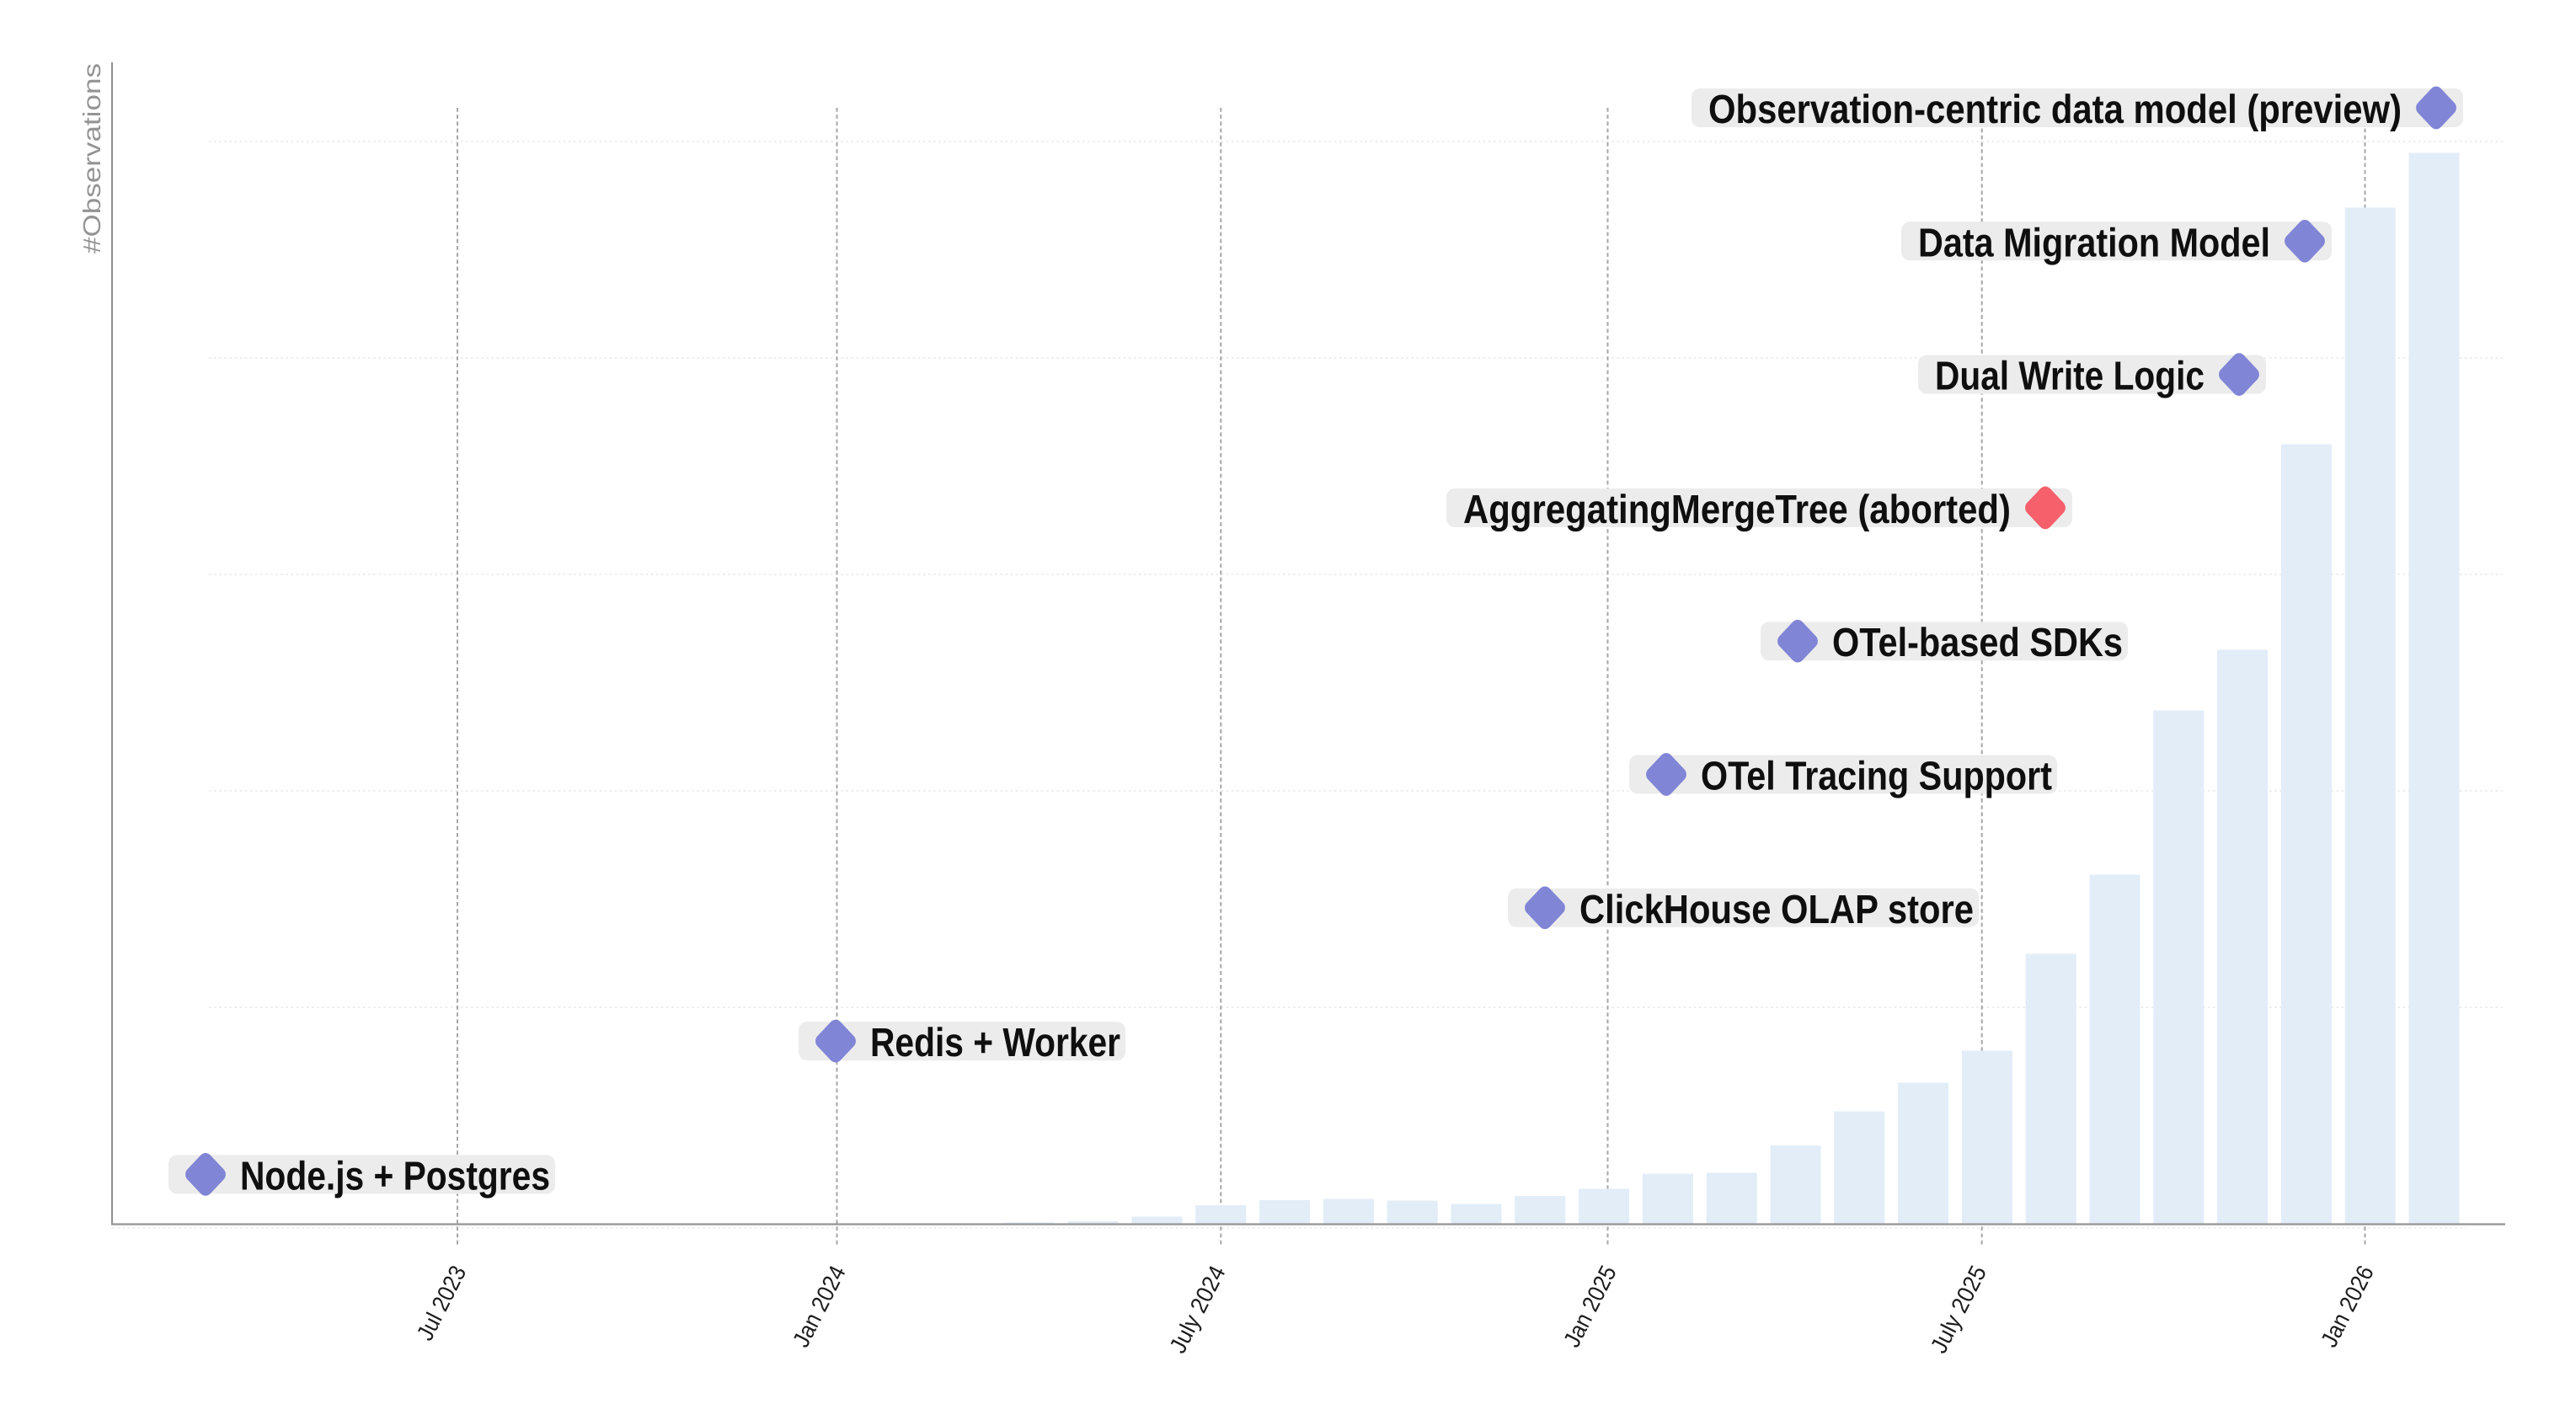 Image resolution: width=2576 pixels, height=1420 pixels. I want to click on svg-text: AggregatingMergeTree (aborted), so click(1737, 510).